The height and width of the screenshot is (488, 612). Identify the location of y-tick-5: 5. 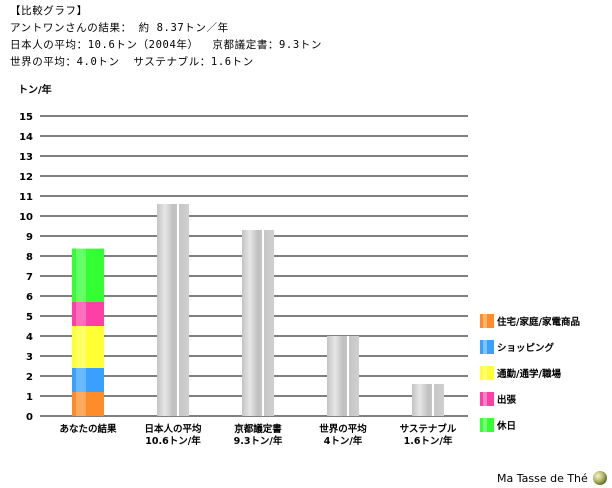
(29, 317).